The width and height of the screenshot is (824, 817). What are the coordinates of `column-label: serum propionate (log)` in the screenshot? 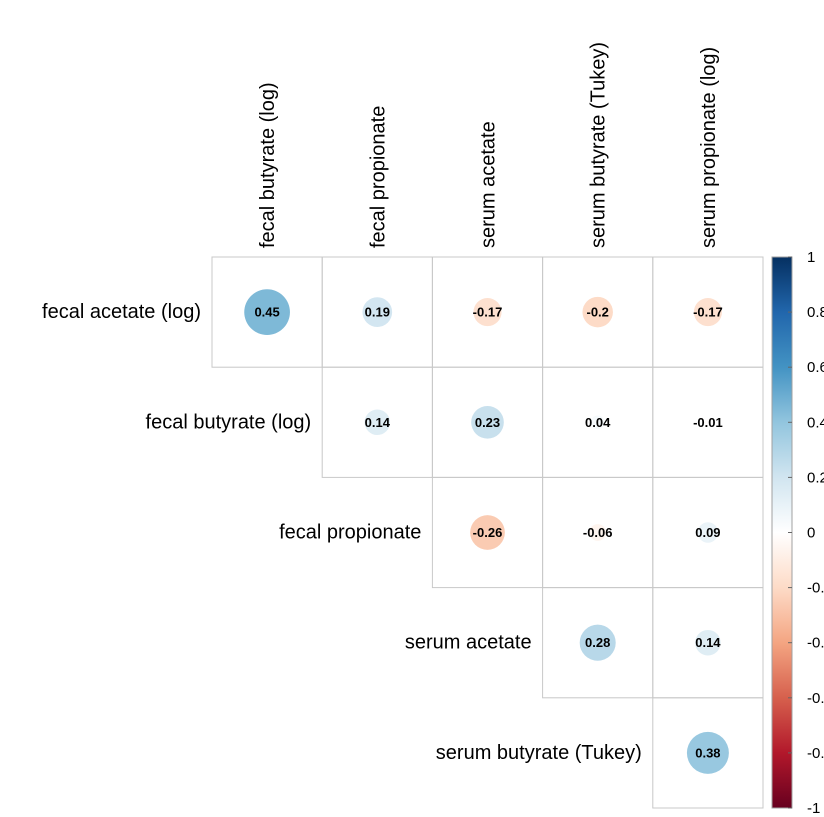 It's located at (709, 147).